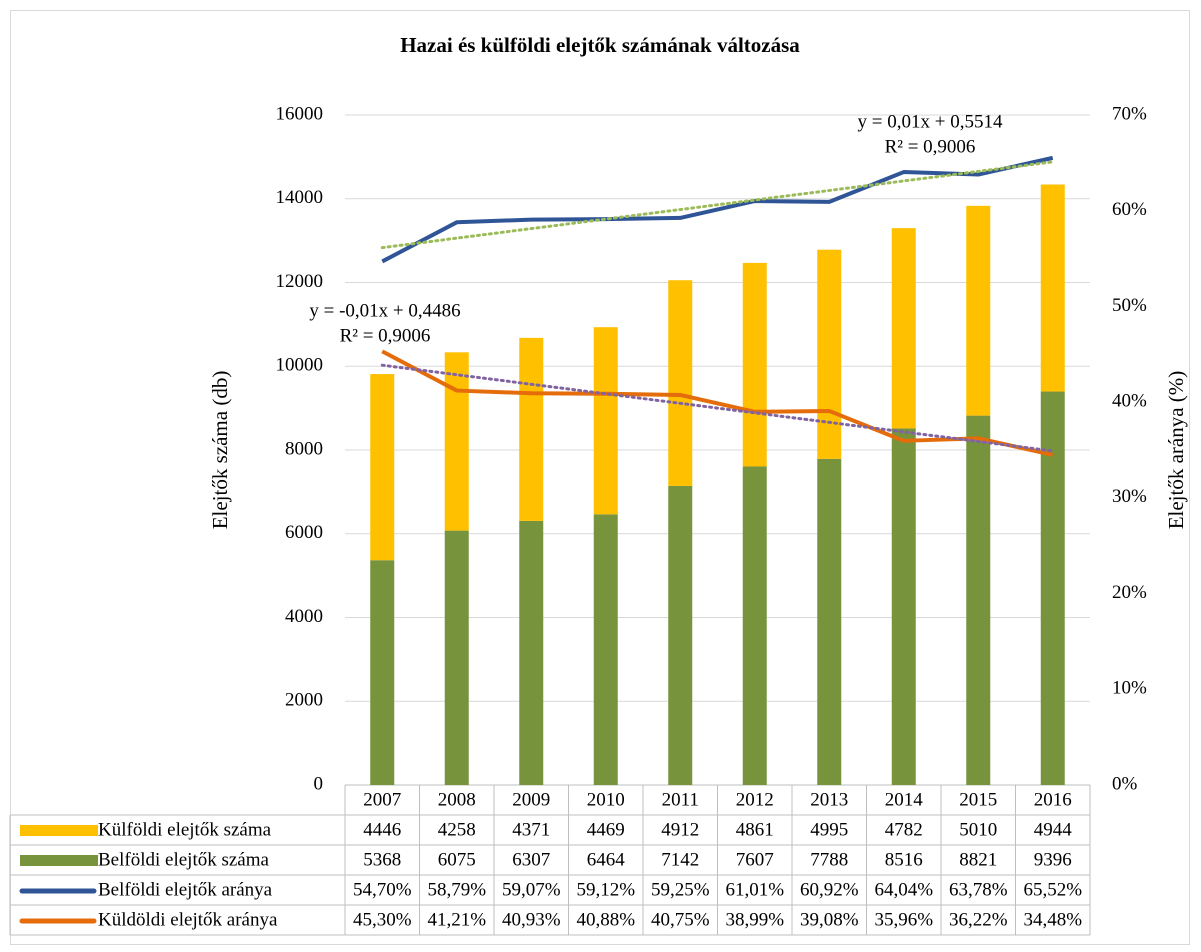  I want to click on table-cell: 8821, so click(978, 859).